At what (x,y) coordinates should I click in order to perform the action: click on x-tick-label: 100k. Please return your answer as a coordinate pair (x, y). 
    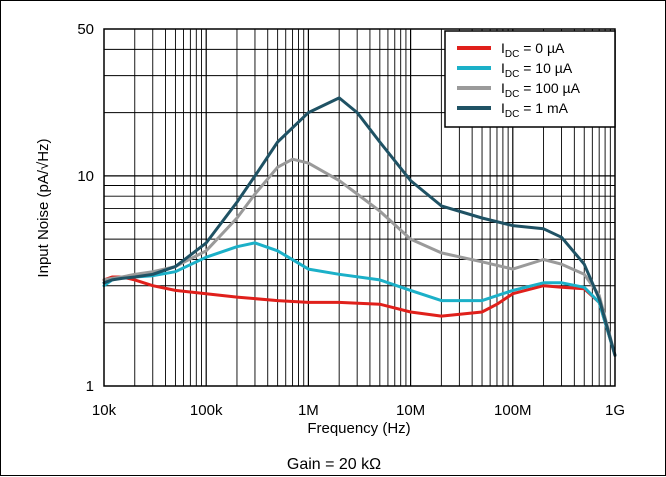
    Looking at the image, I should click on (206, 410).